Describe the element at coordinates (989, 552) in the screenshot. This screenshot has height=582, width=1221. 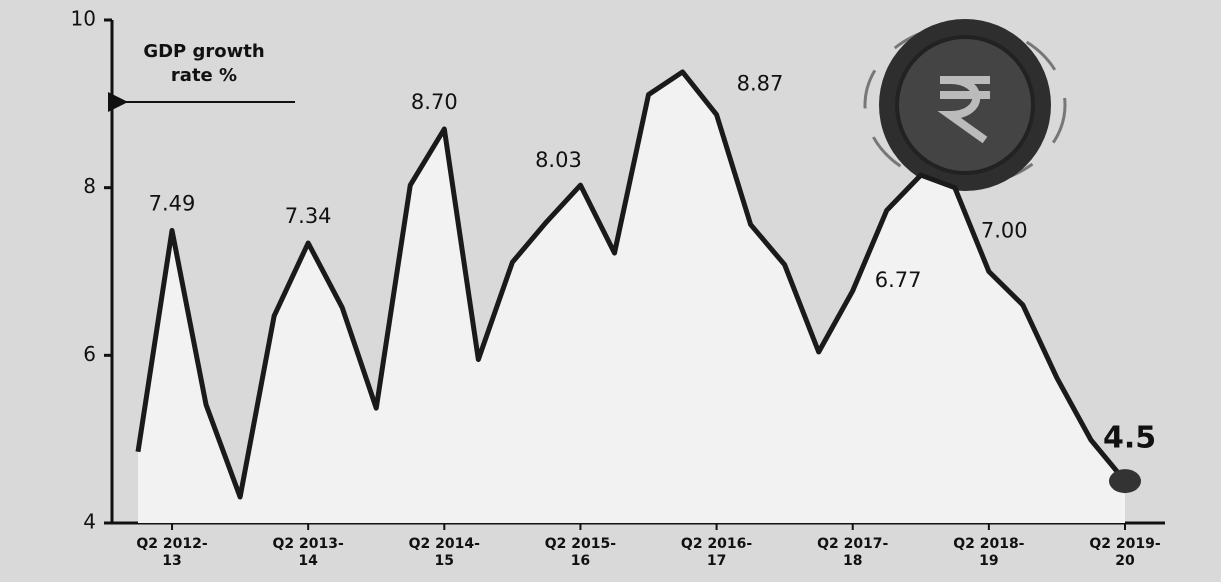
I see `x-tick-label: Q2 2018-19` at that location.